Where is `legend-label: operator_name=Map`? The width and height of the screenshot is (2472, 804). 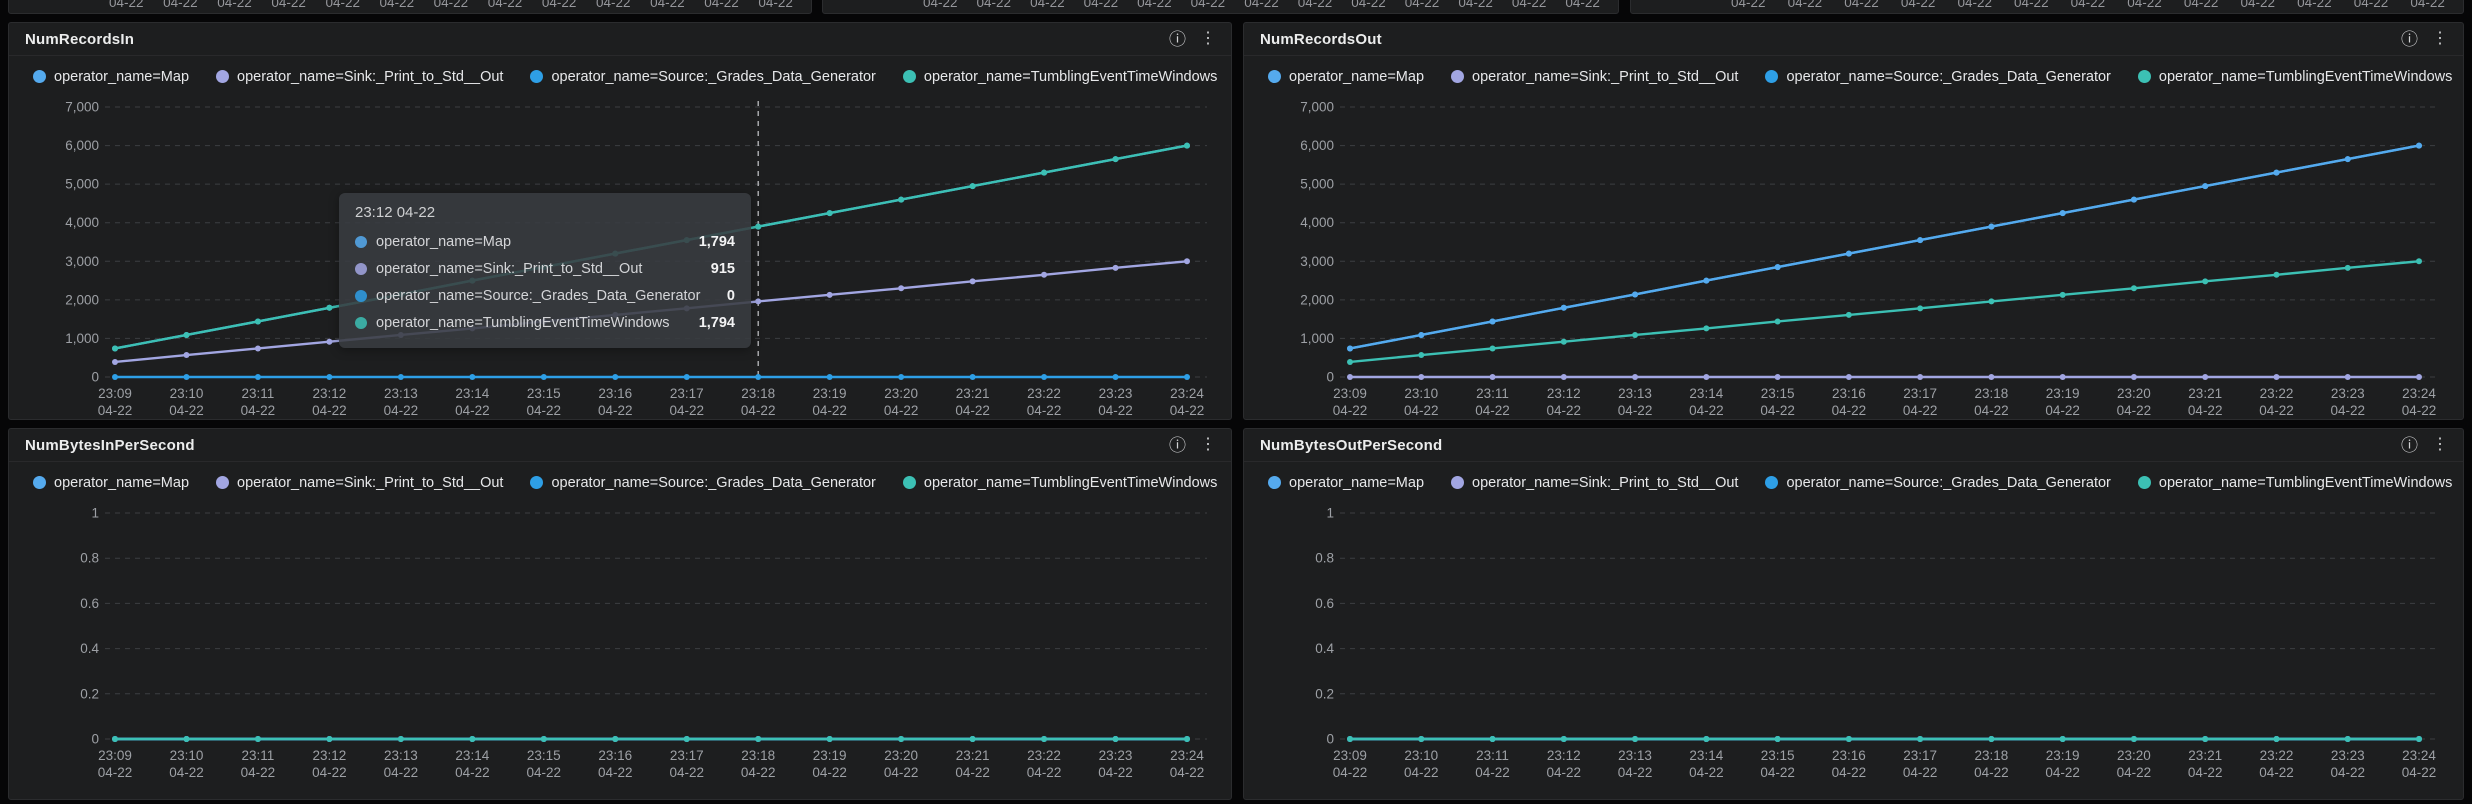
legend-label: operator_name=Map is located at coordinates (1357, 482).